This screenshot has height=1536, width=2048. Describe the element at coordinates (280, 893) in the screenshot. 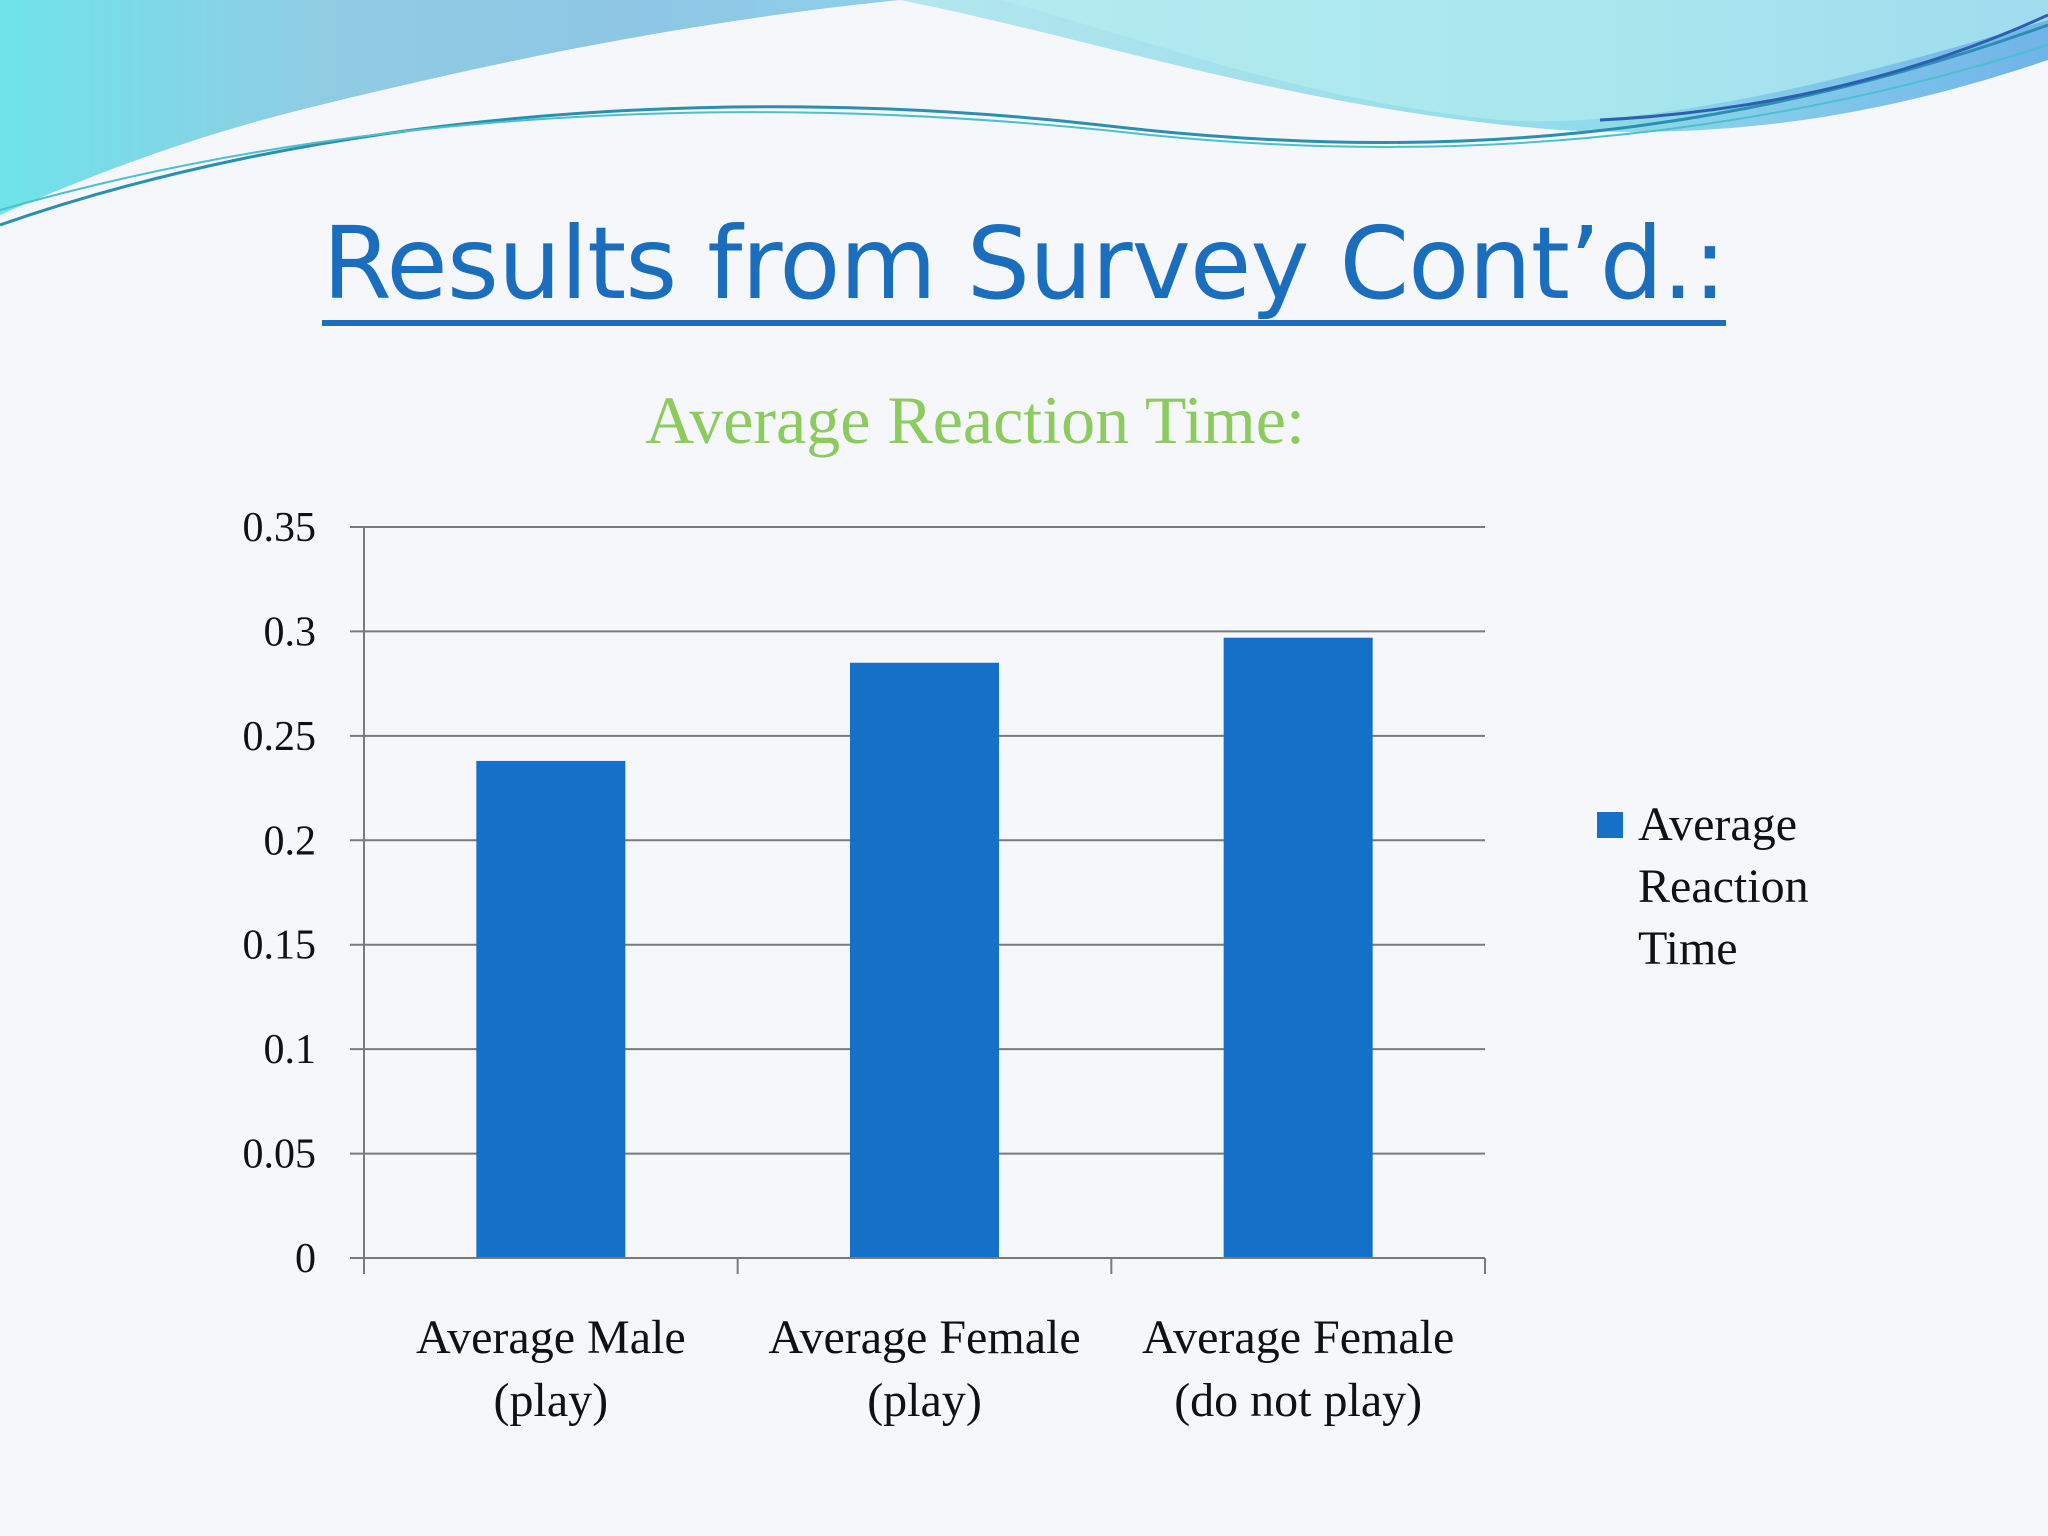

I see `y-tick-labels: 0 0.05 0.1 0.15 0.2 0.25 0.3 0.35` at that location.